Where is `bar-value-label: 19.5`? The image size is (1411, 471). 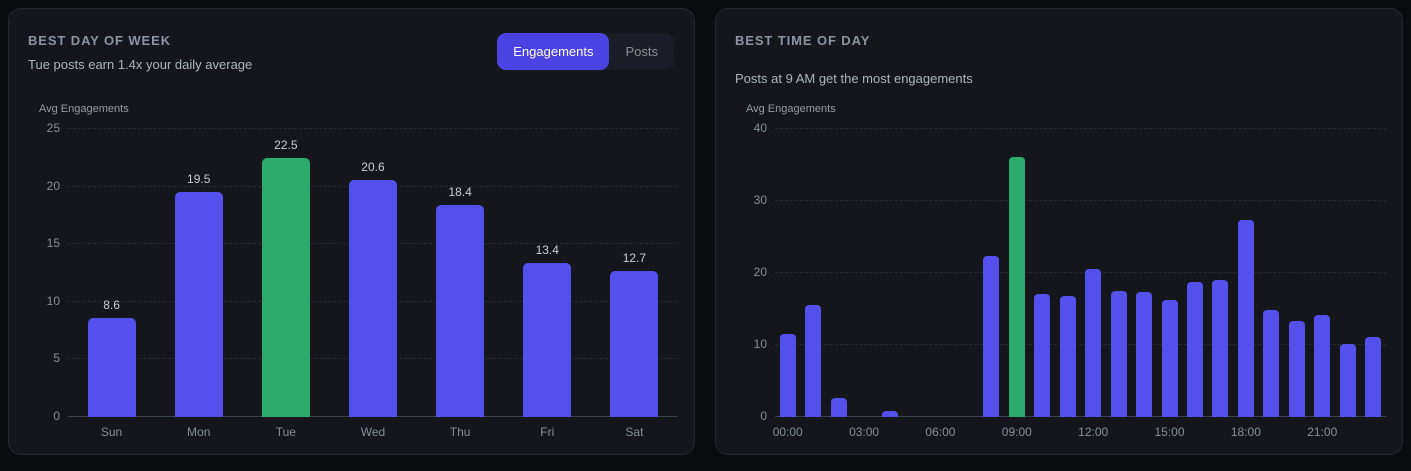
bar-value-label: 19.5 is located at coordinates (199, 179).